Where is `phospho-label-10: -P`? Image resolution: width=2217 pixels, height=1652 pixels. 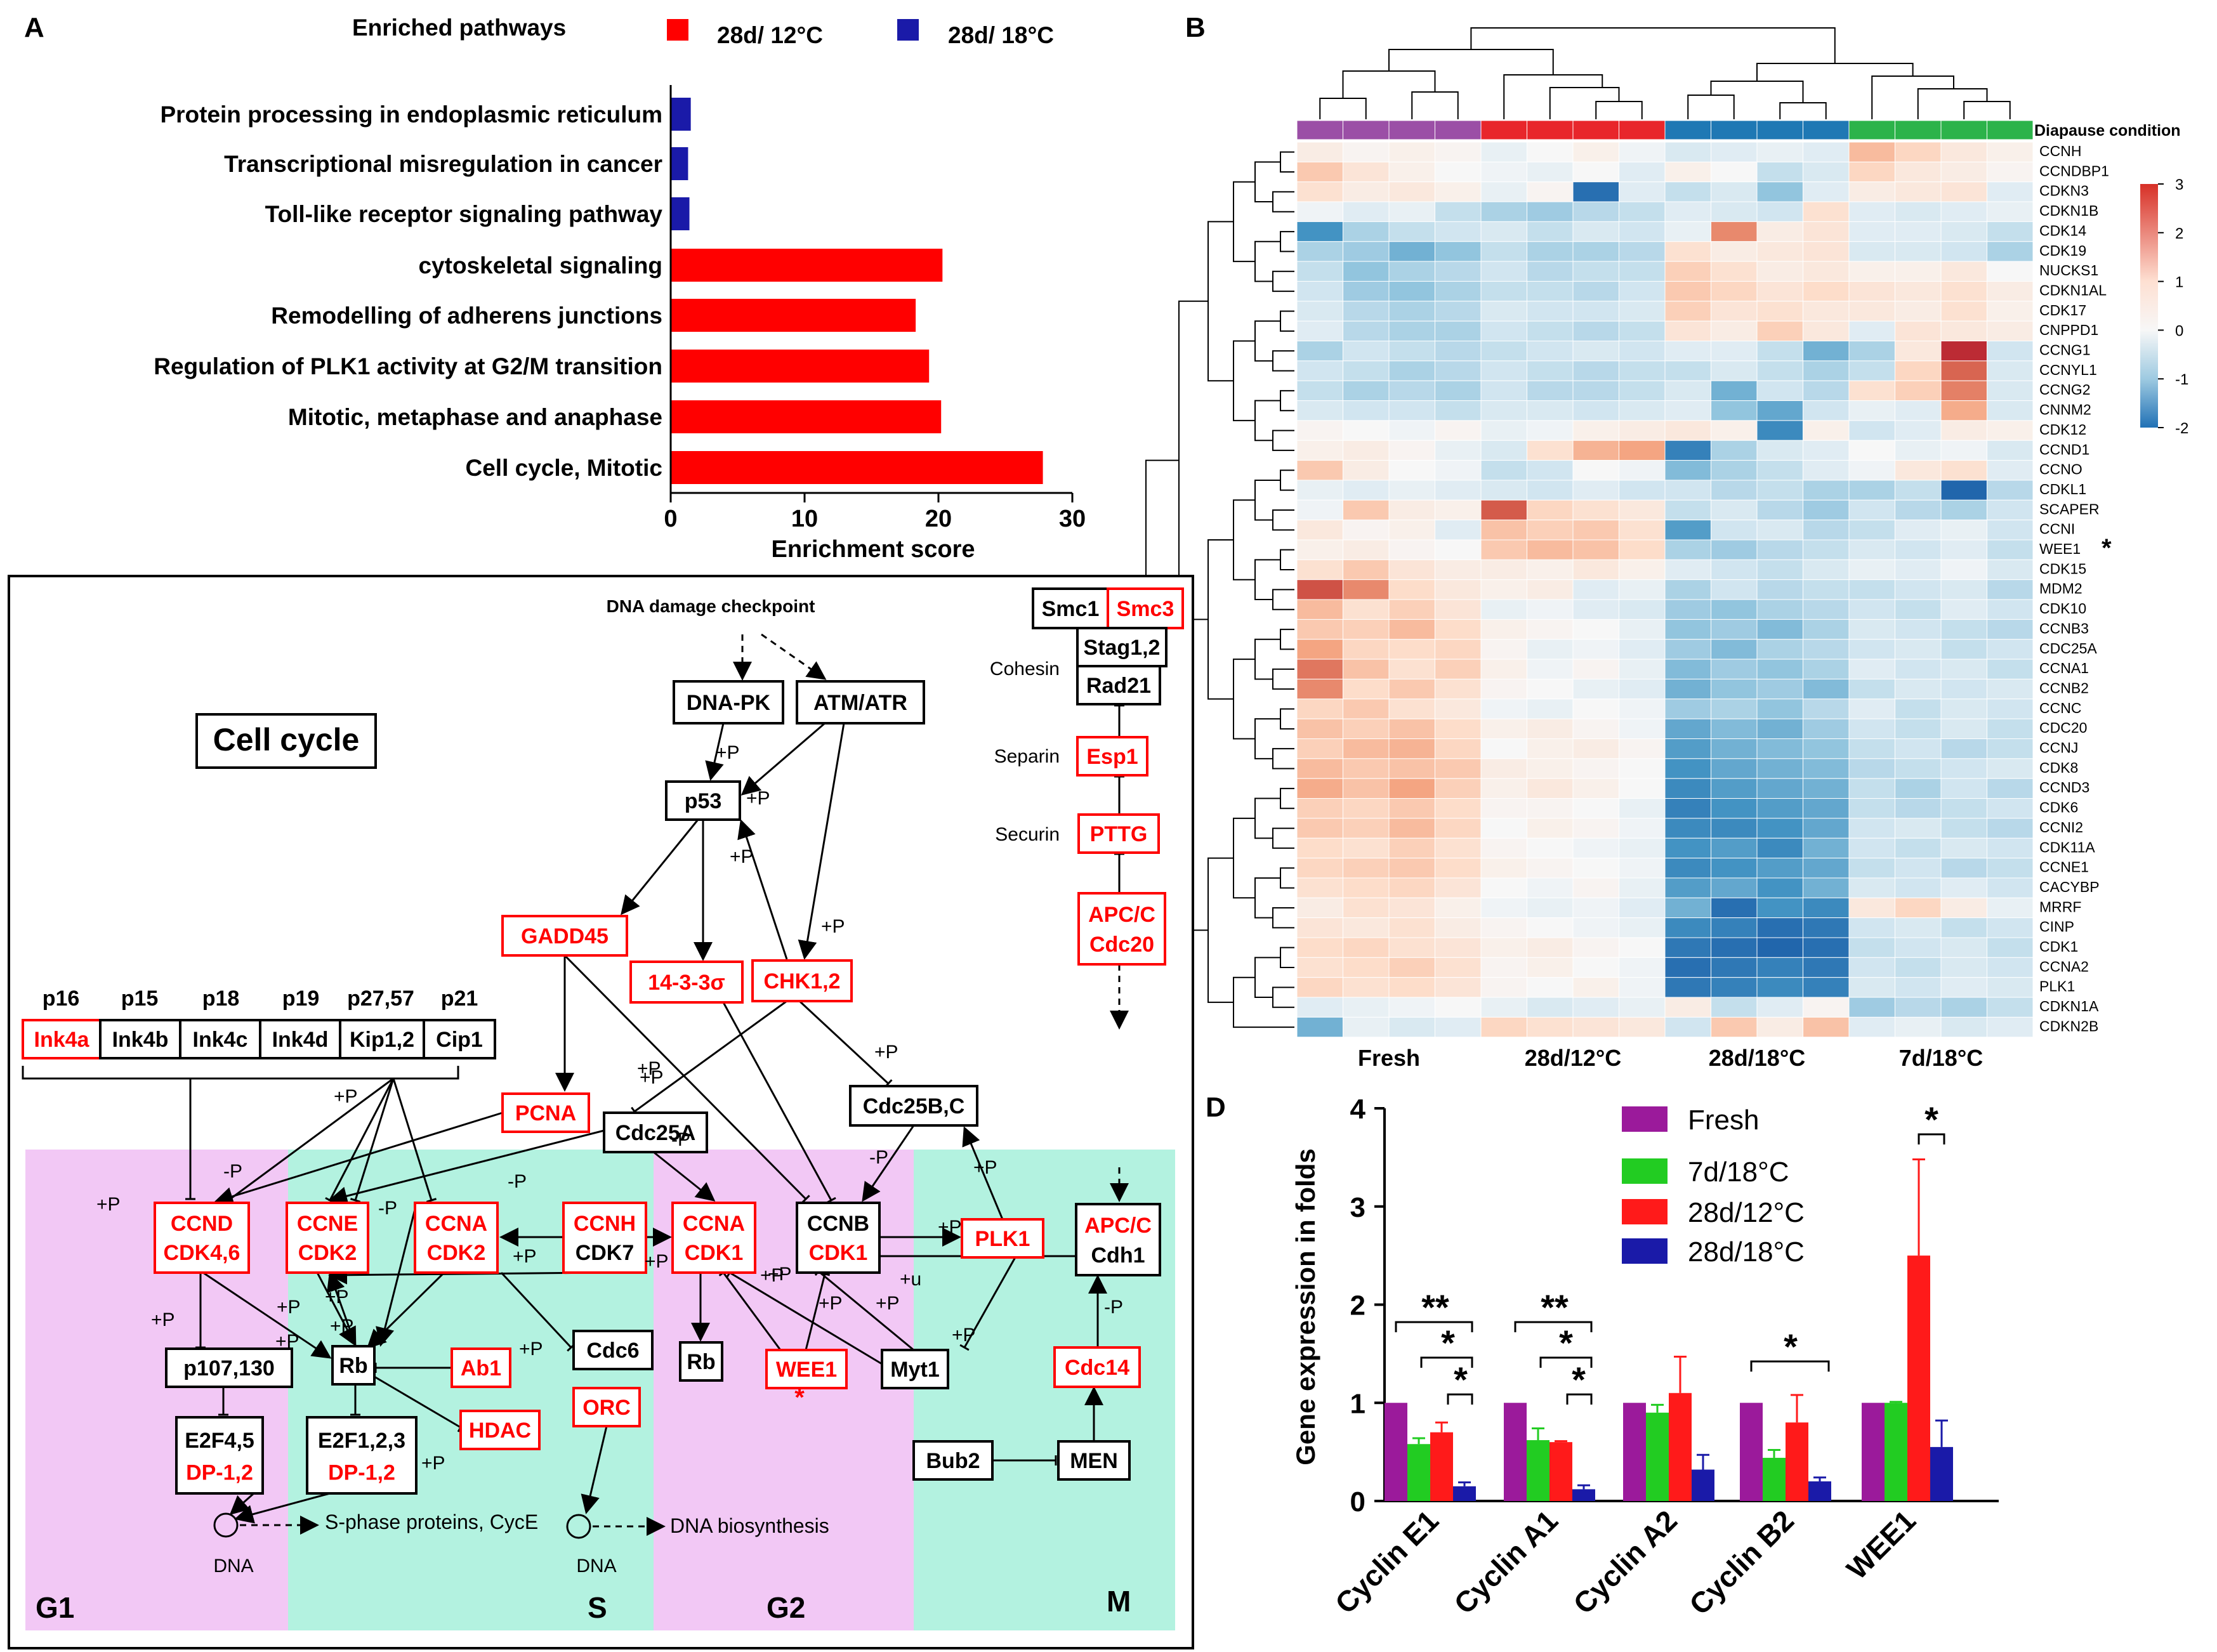
phospho-label-10: -P is located at coordinates (387, 1208).